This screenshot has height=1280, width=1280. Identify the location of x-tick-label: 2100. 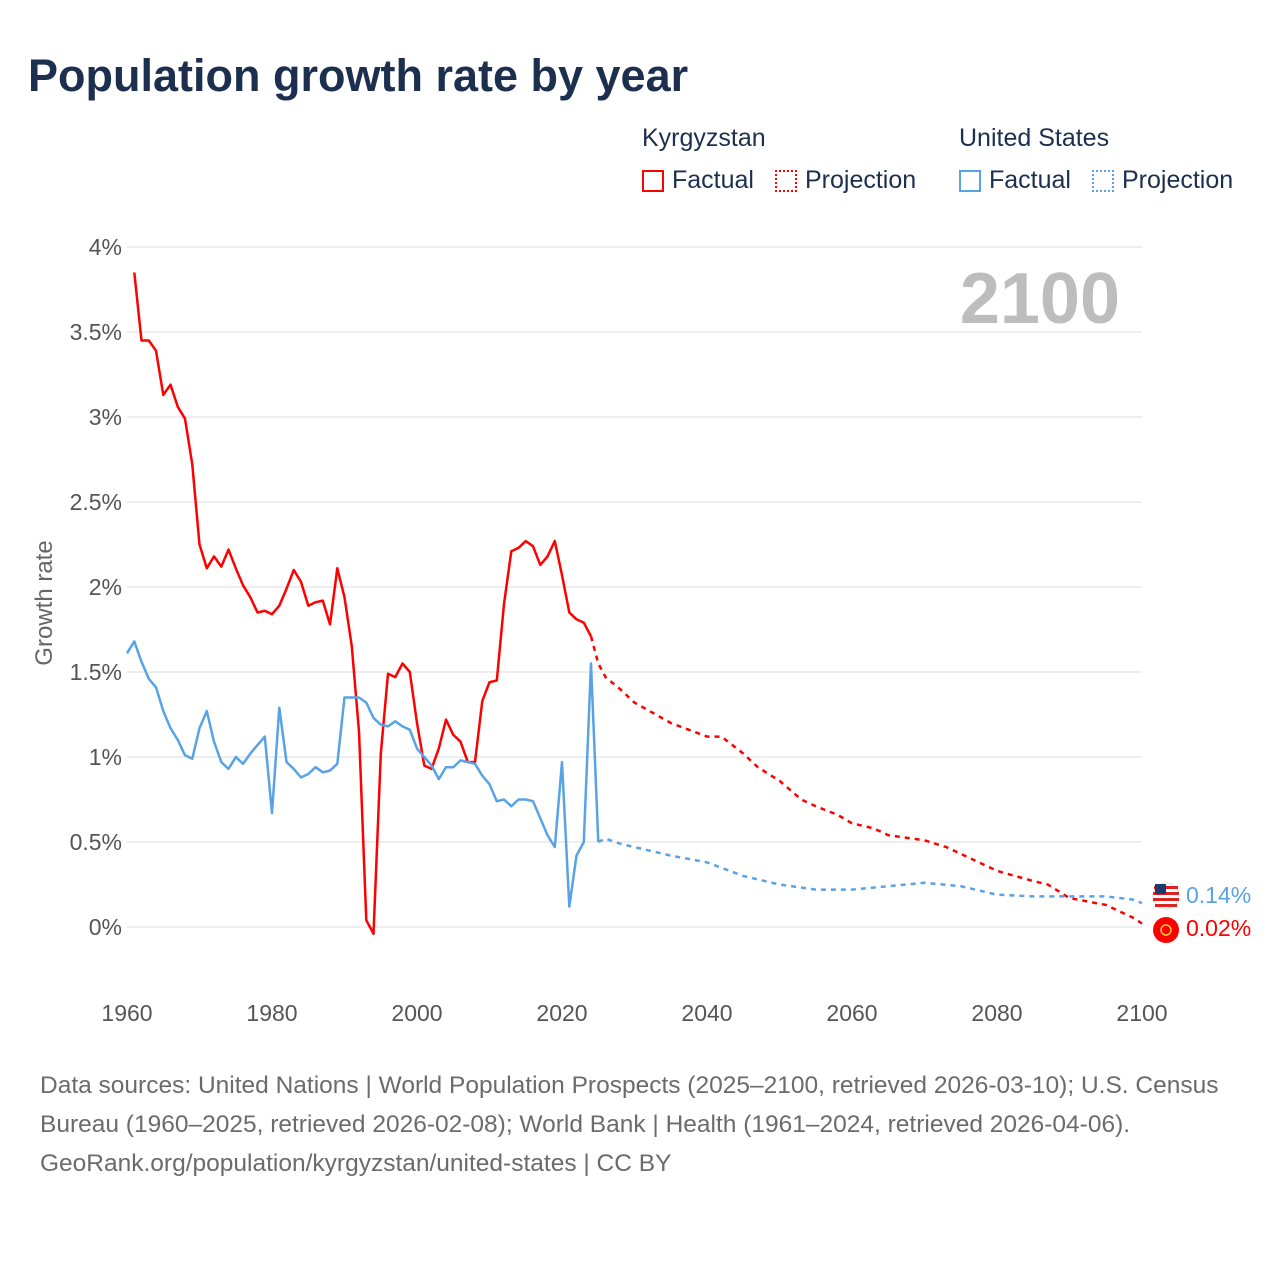
(1141, 1013).